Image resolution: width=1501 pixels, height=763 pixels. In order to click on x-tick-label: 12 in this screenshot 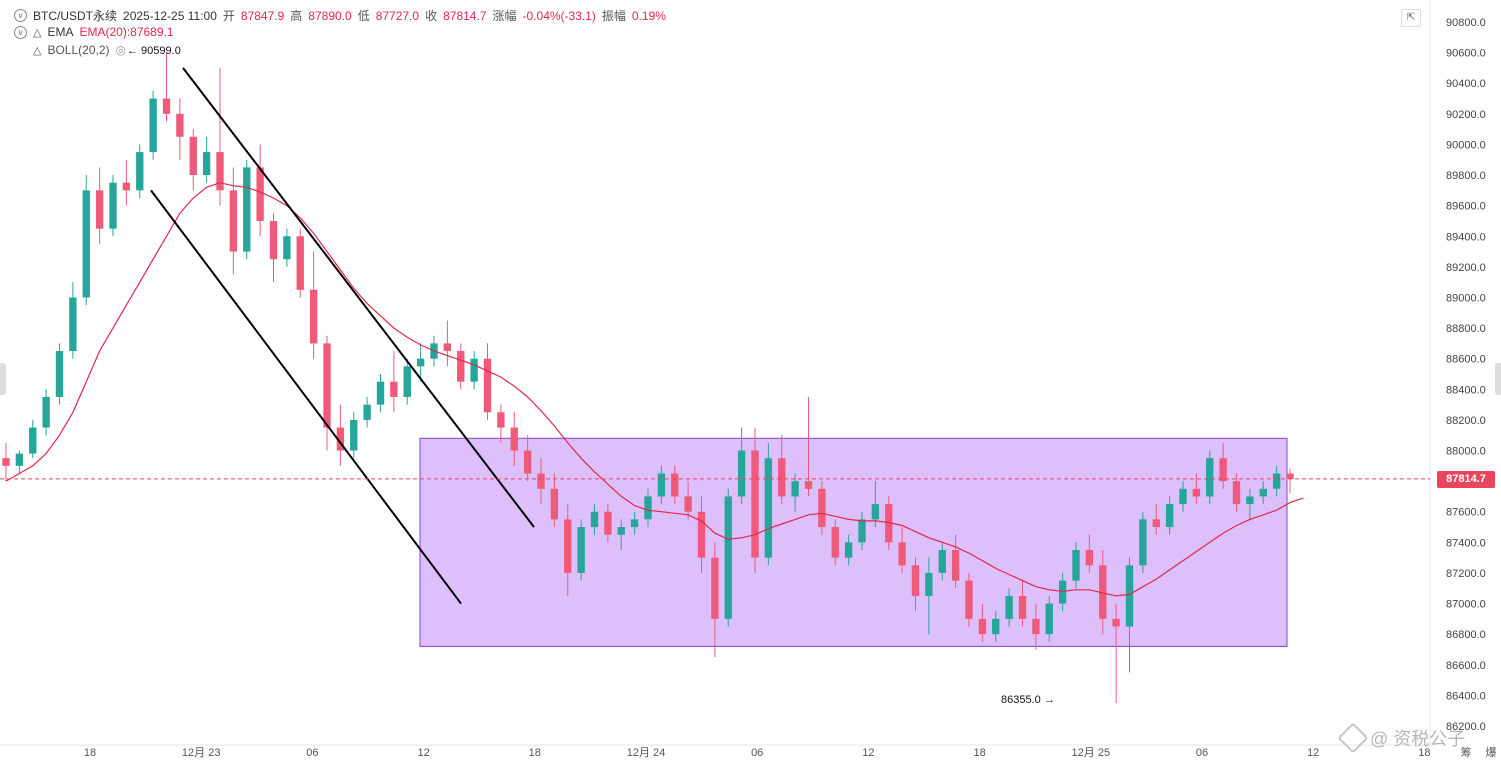, I will do `click(423, 753)`.